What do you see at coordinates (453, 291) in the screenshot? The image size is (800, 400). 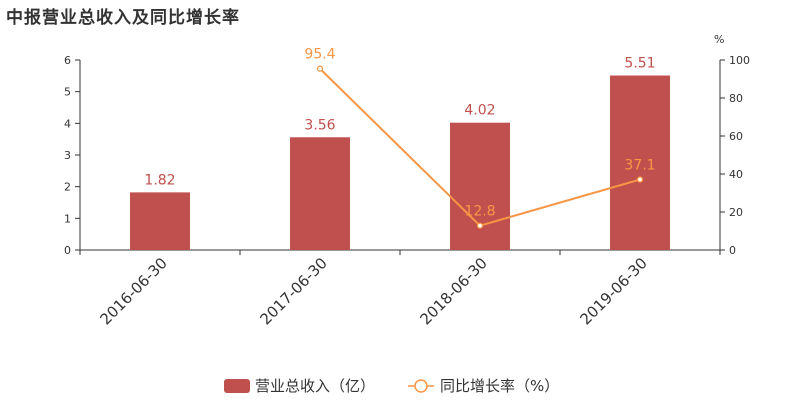 I see `x-tick-label: 2018-06-30` at bounding box center [453, 291].